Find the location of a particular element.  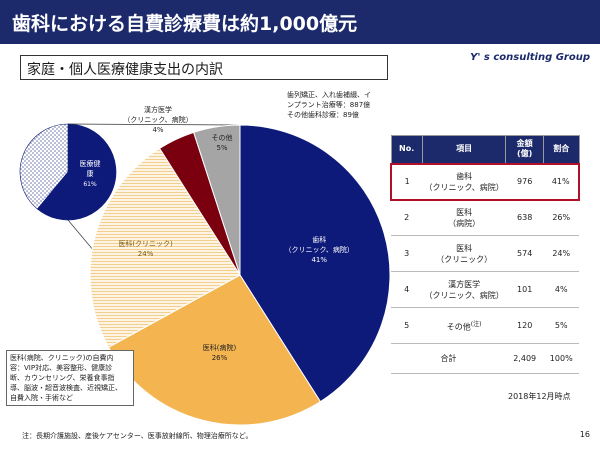

orthodontics-callout: 歯列矯正、入れ歯補綴、イ ンプラント治療等：887億 その他歯科診療：89億 is located at coordinates (347, 105).